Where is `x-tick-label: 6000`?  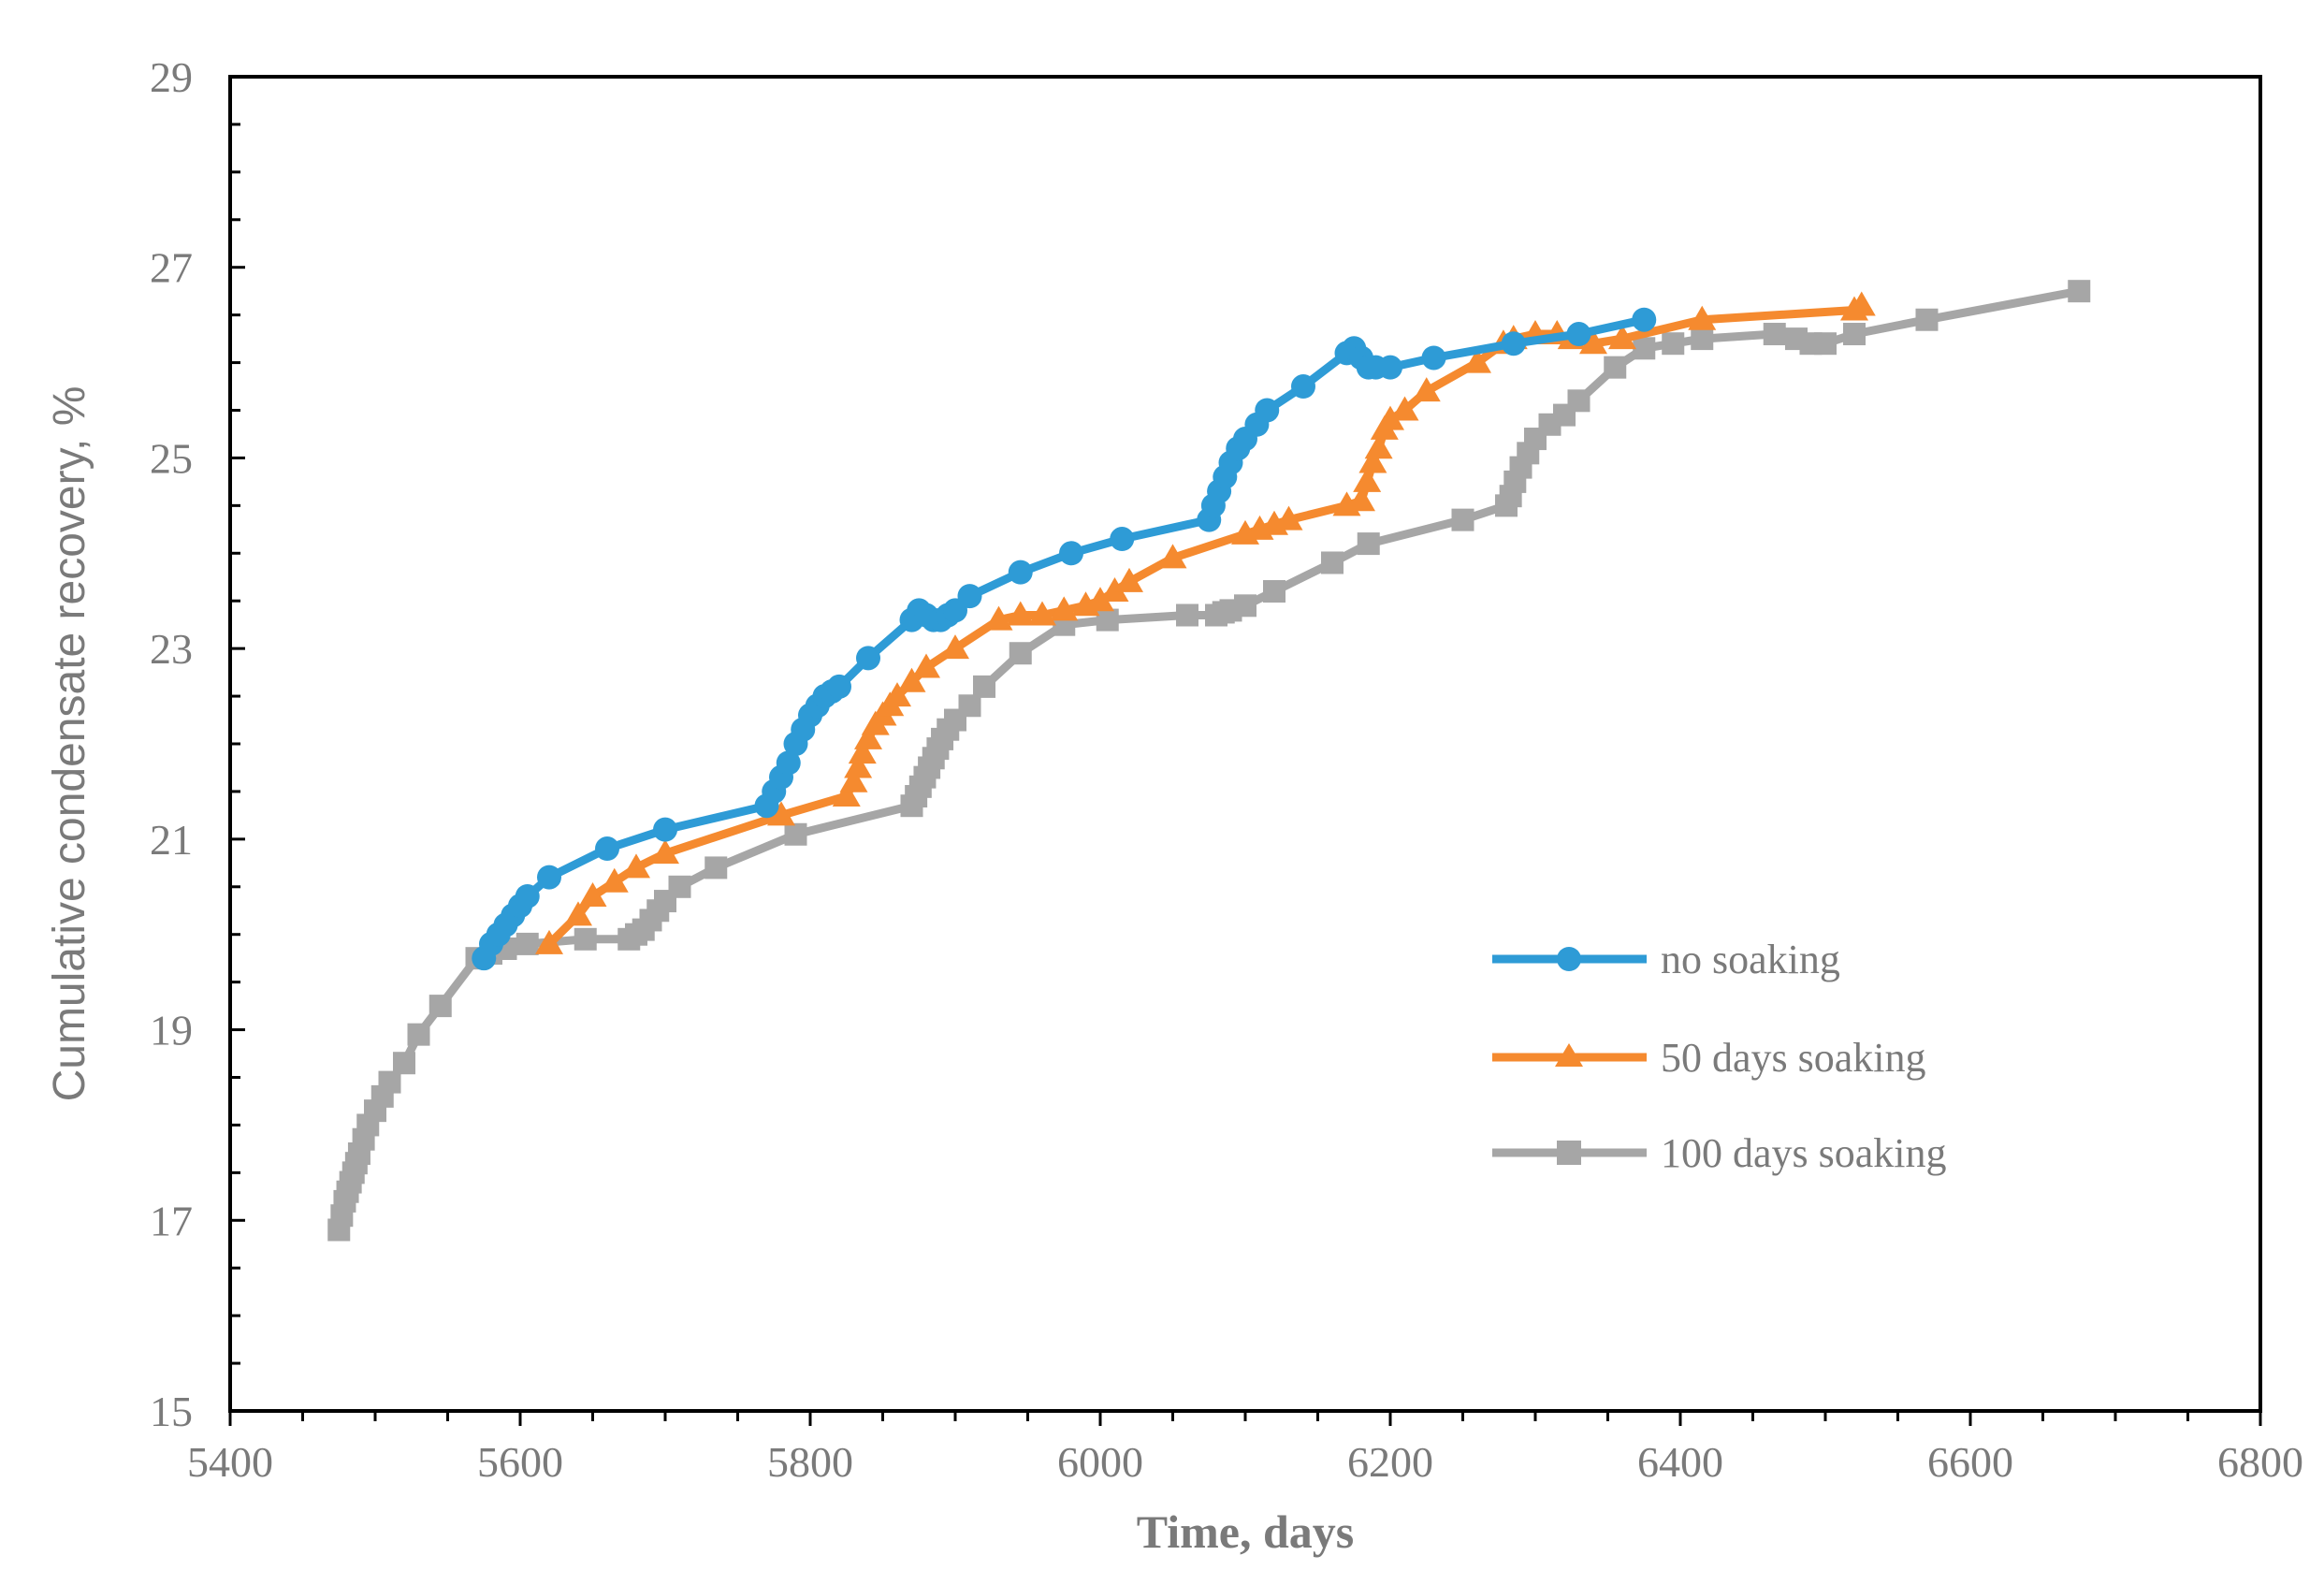 x-tick-label: 6000 is located at coordinates (1100, 1462).